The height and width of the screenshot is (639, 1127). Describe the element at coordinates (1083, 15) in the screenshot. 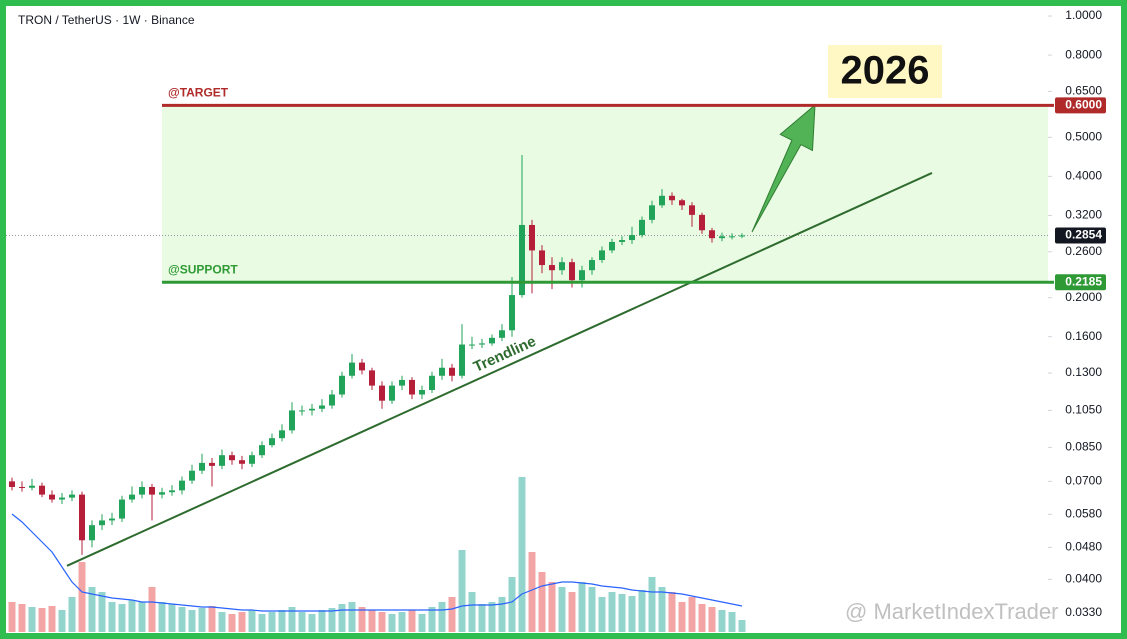

I see `y-tick-label: 1.0000` at that location.